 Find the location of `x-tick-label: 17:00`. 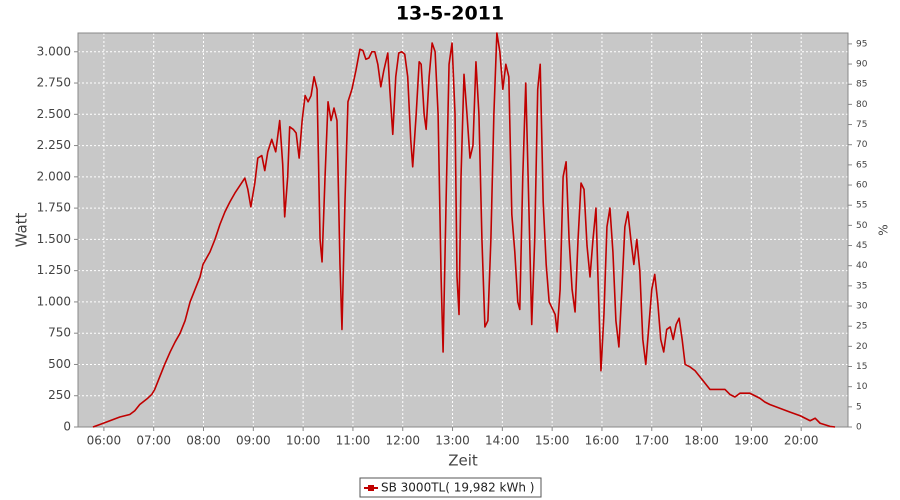

x-tick-label: 17:00 is located at coordinates (651, 441).